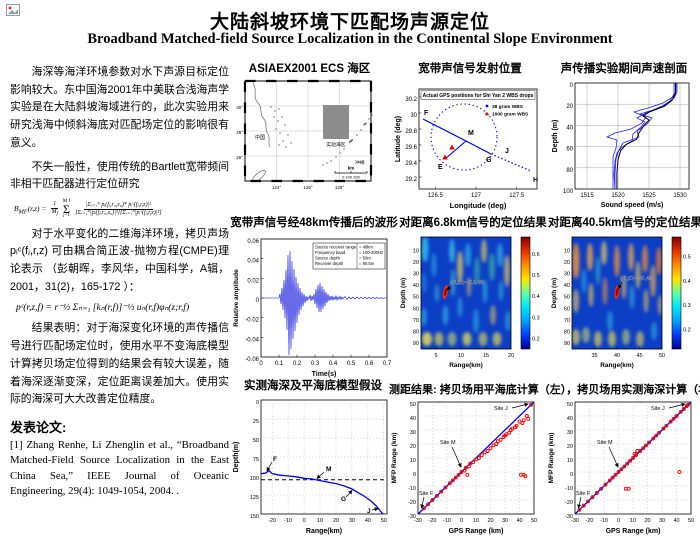 The height and width of the screenshot is (538, 700). What do you see at coordinates (418, 521) in the screenshot?
I see `tick-label: -30` at bounding box center [418, 521].